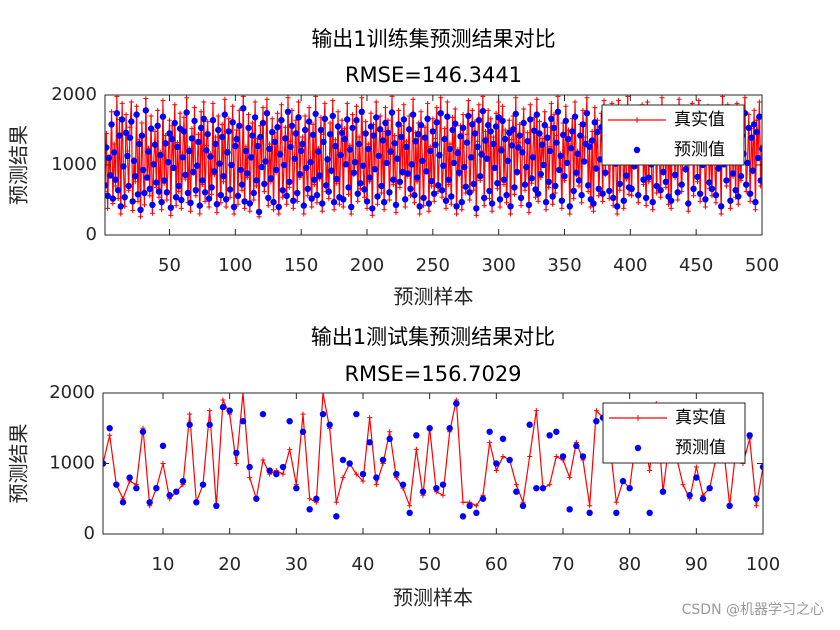 This screenshot has width=840, height=630. I want to click on x-tick-label: 400, so click(630, 265).